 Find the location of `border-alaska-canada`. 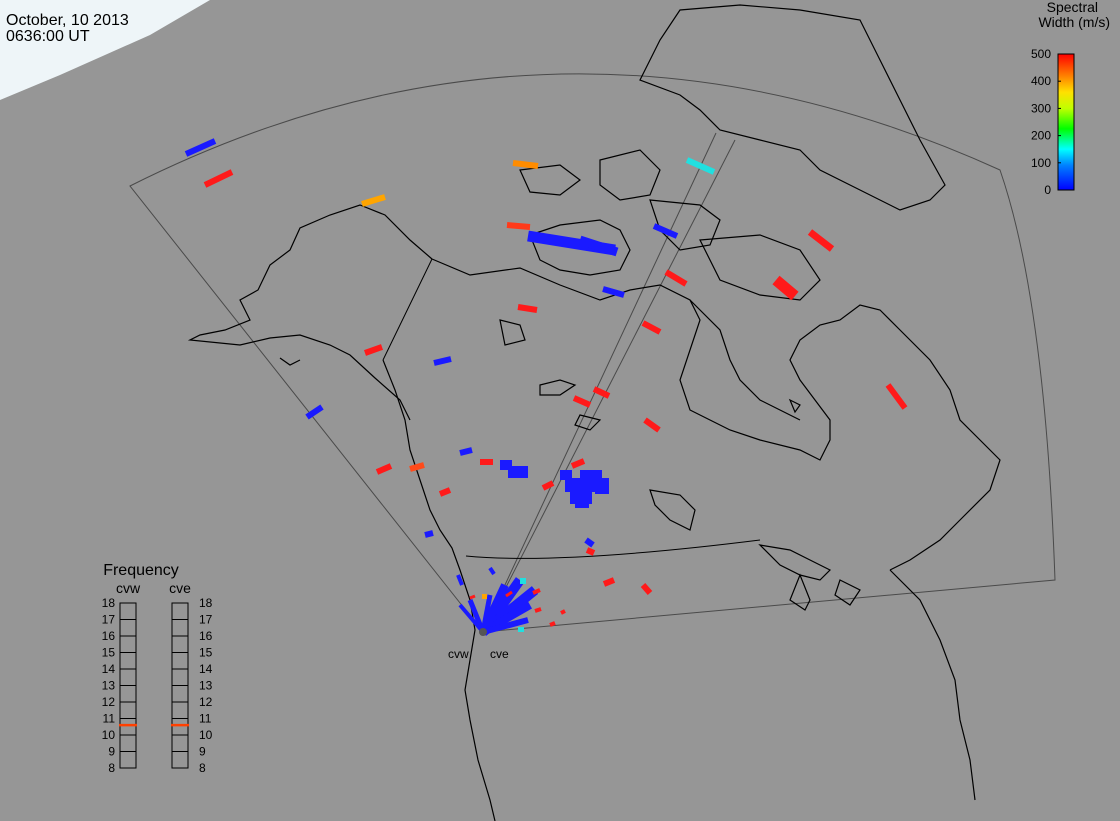

border-alaska-canada is located at coordinates (407, 309).